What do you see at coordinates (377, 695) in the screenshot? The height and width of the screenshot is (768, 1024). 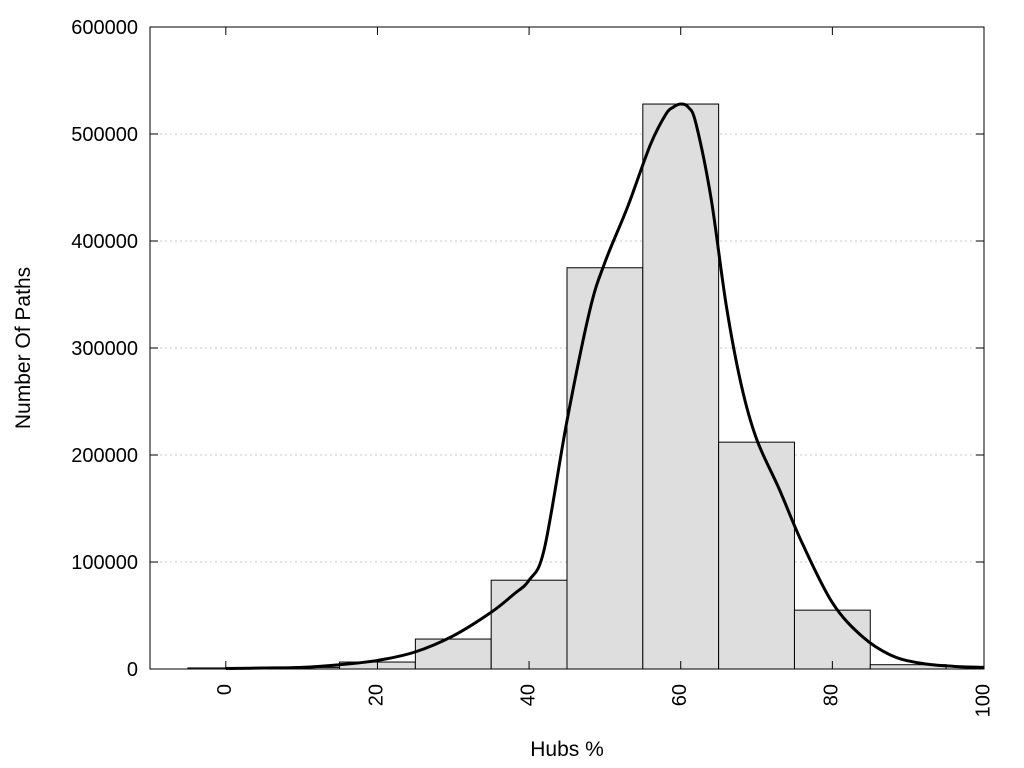 I see `x-tick-label: 20` at bounding box center [377, 695].